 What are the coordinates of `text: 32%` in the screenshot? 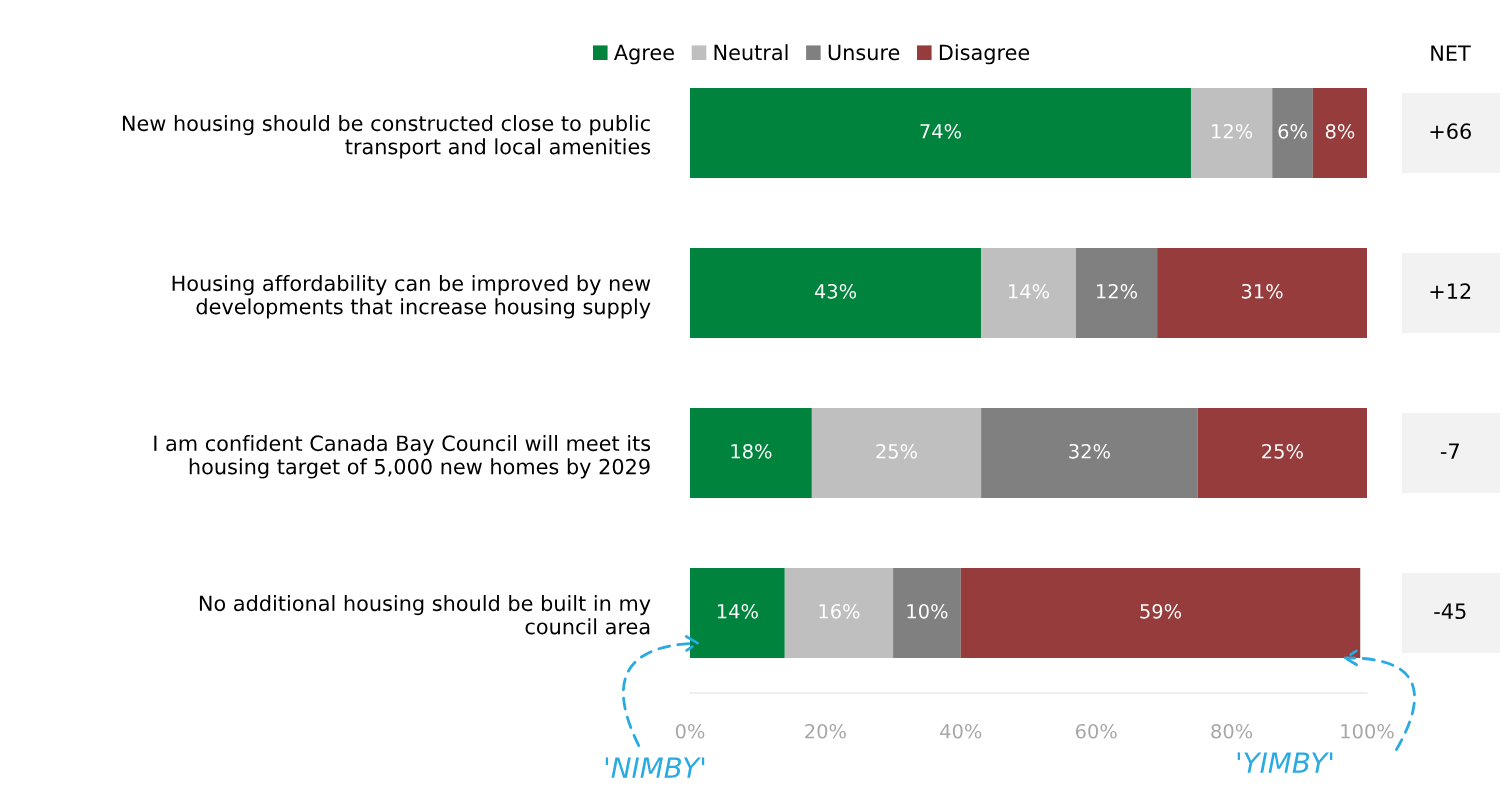 It's located at (1089, 451).